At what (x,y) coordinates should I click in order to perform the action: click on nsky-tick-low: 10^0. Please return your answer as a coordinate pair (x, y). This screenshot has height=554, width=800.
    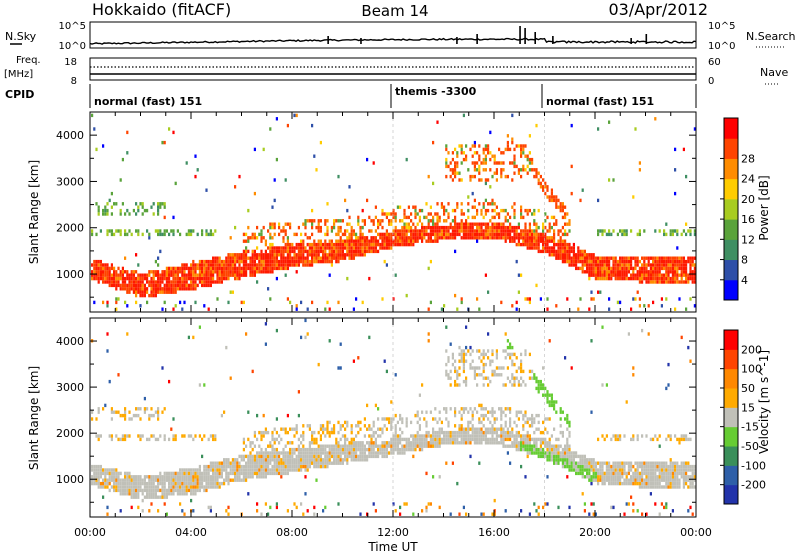
    Looking at the image, I should click on (72, 46).